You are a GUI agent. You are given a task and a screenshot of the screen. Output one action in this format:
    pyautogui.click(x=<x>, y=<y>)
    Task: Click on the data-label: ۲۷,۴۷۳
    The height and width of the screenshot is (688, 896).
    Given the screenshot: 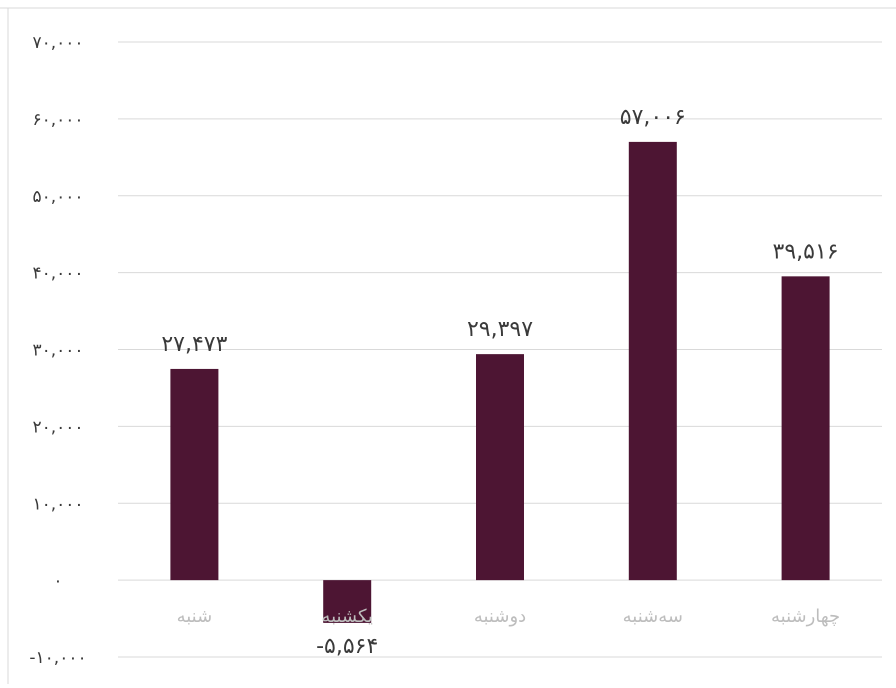 What is the action you would take?
    pyautogui.click(x=194, y=344)
    